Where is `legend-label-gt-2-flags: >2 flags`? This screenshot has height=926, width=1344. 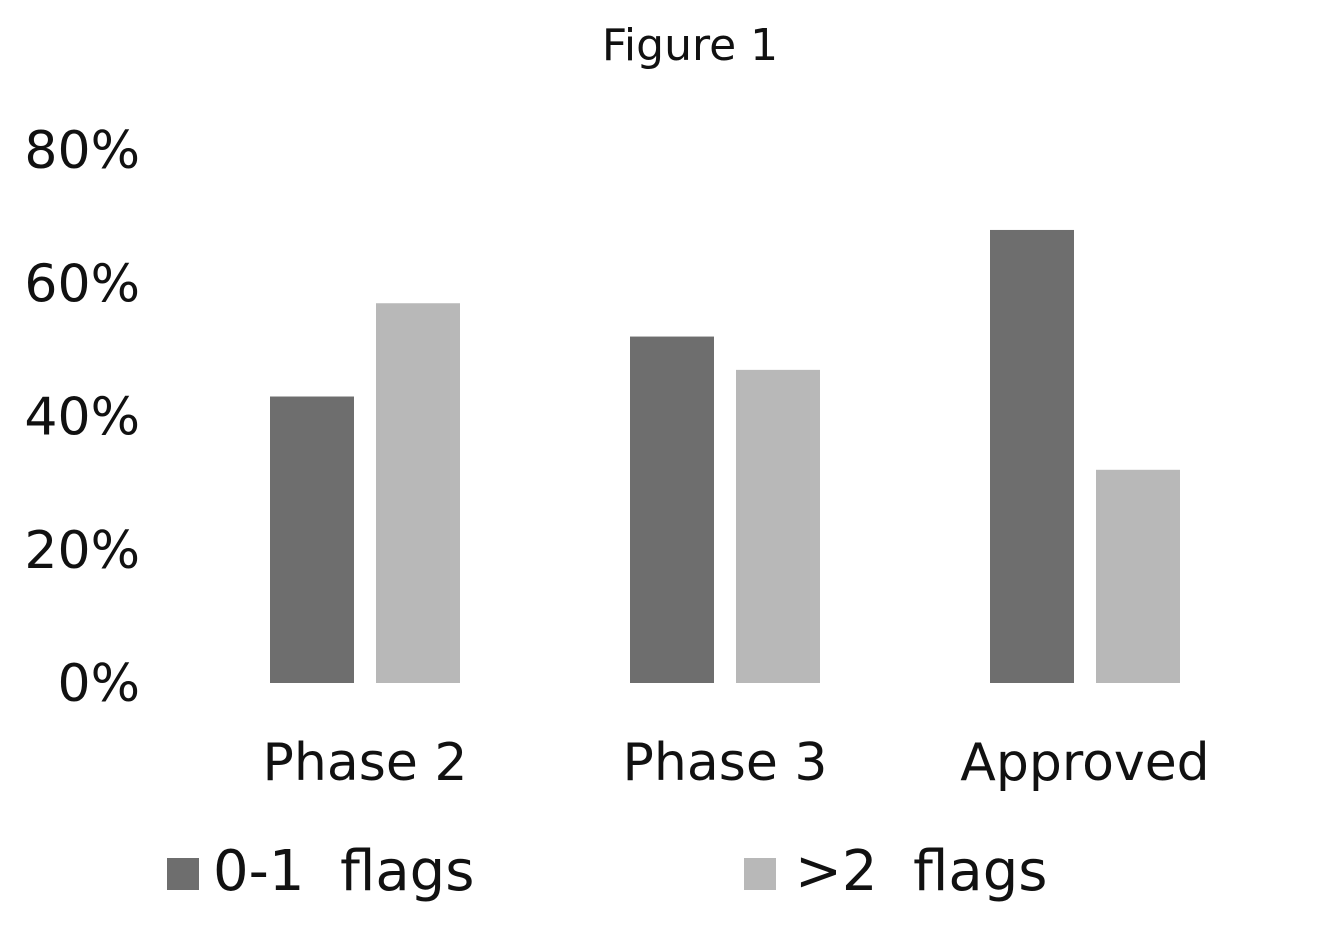 legend-label-gt-2-flags: >2 flags is located at coordinates (921, 871).